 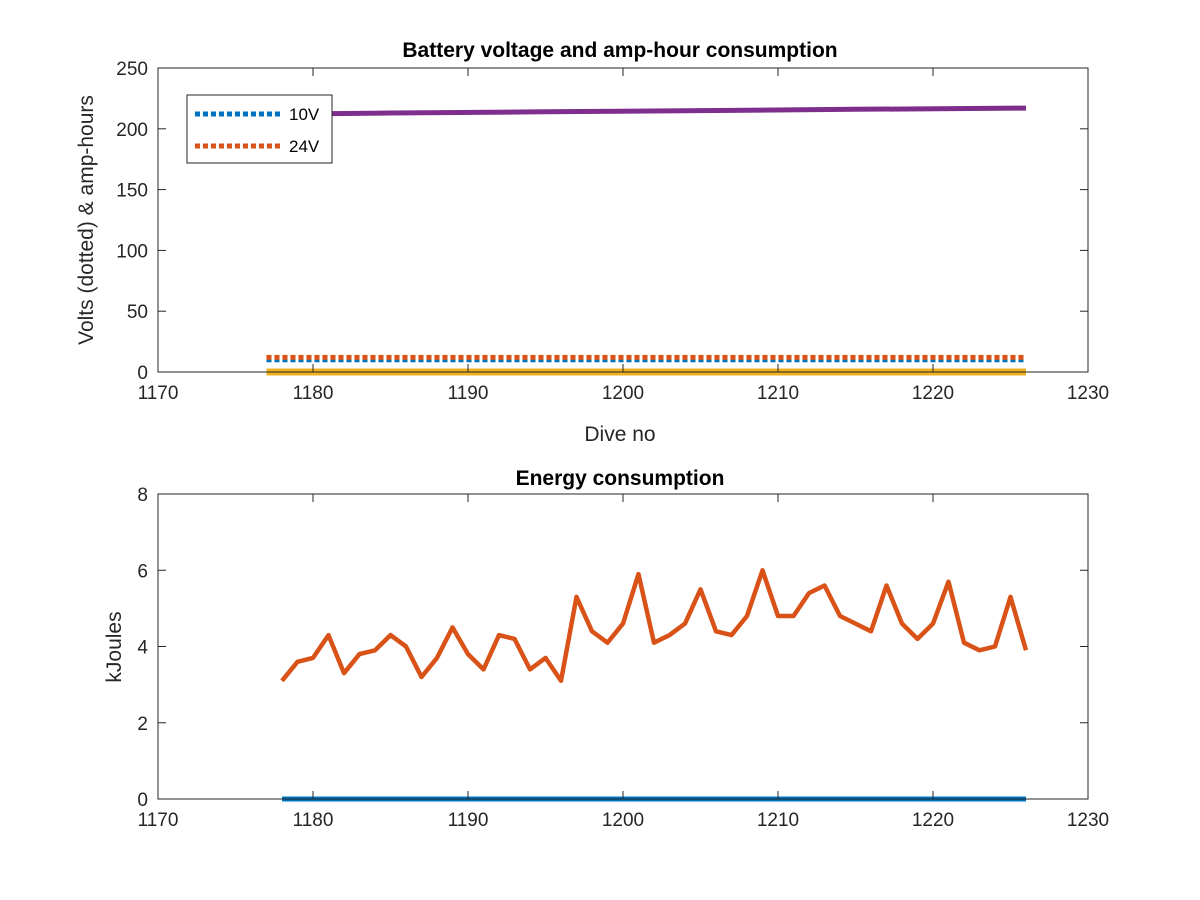 I want to click on chart-title-battery: Battery voltage and amp-hour consumption, so click(x=619, y=50).